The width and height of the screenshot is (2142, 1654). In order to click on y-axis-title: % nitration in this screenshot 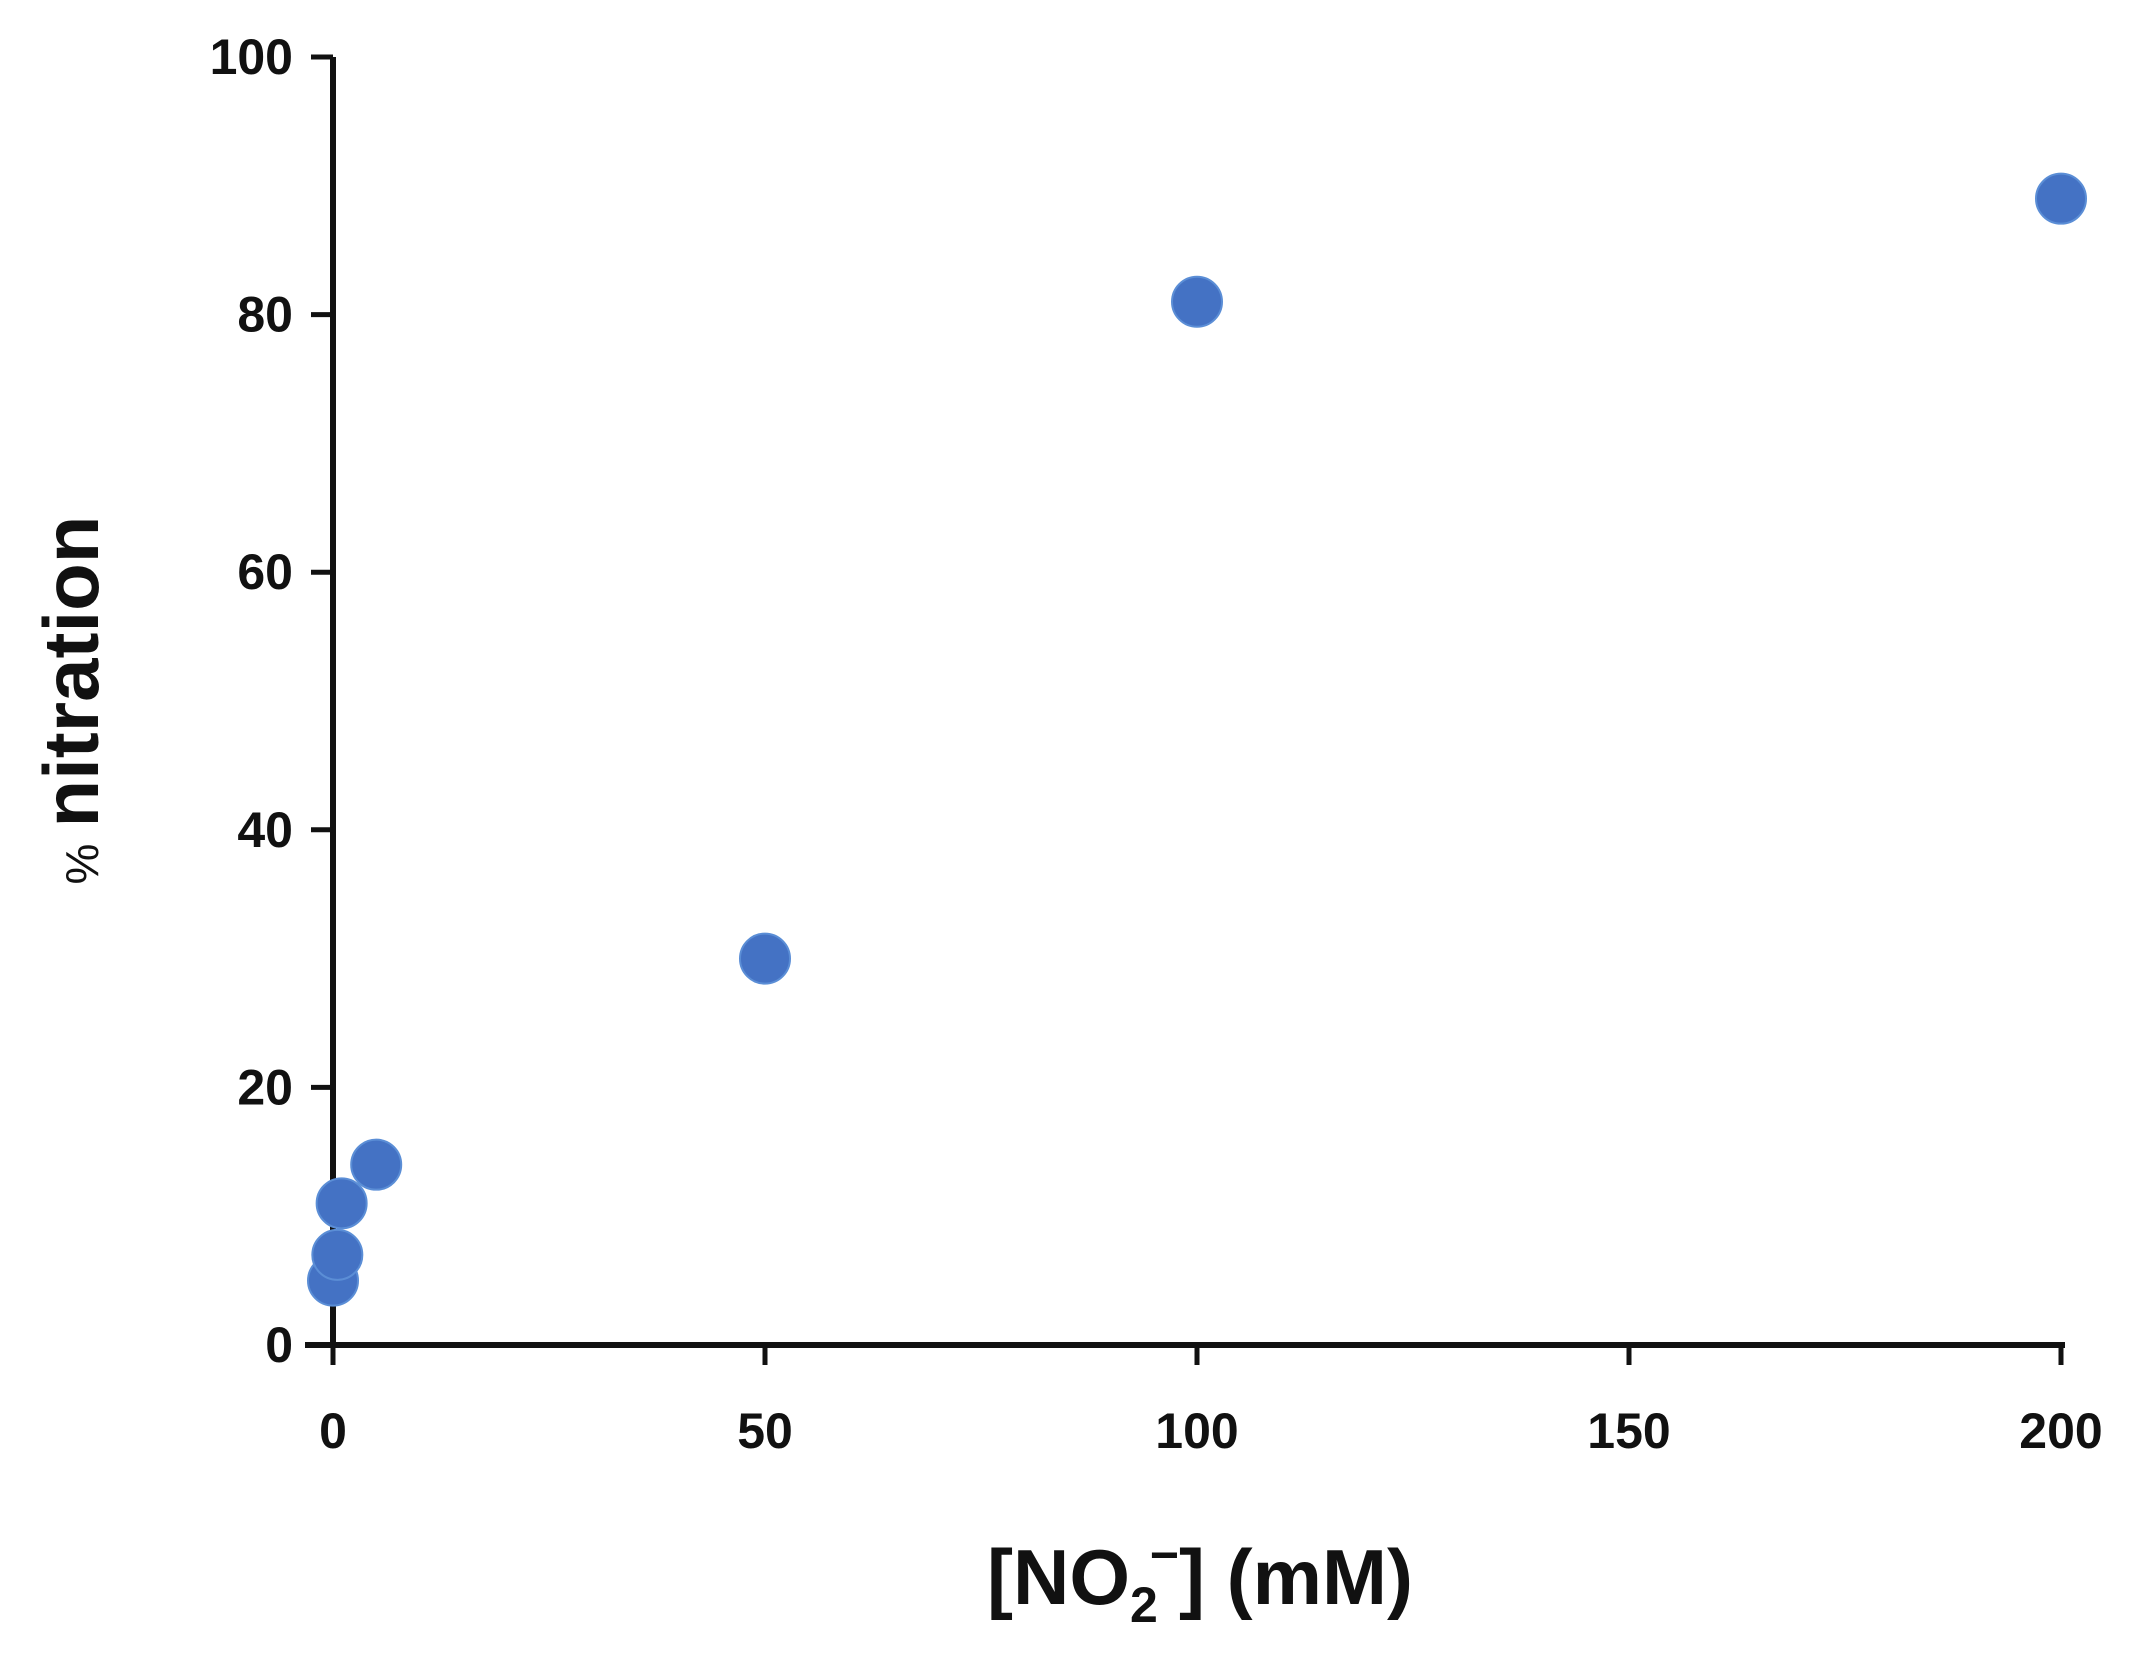, I will do `click(71, 700)`.